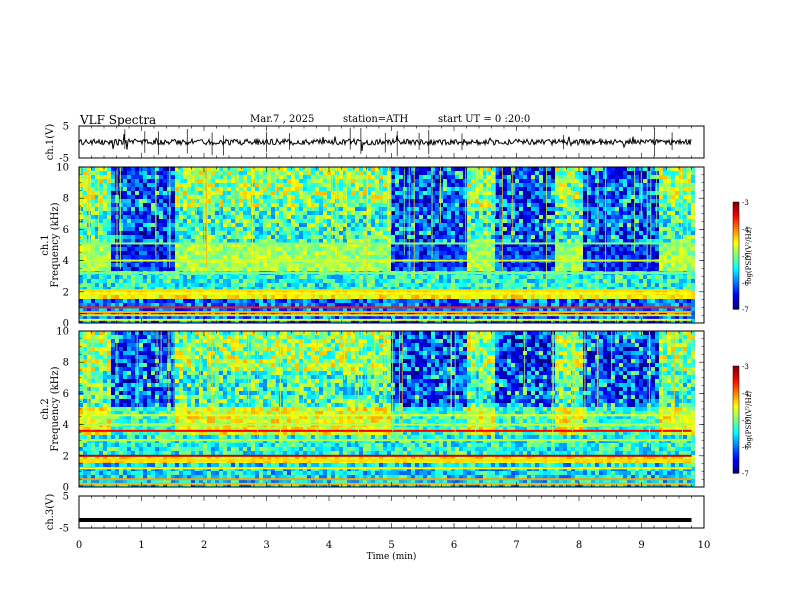  What do you see at coordinates (45, 245) in the screenshot?
I see `y-axis-label: ch.1` at bounding box center [45, 245].